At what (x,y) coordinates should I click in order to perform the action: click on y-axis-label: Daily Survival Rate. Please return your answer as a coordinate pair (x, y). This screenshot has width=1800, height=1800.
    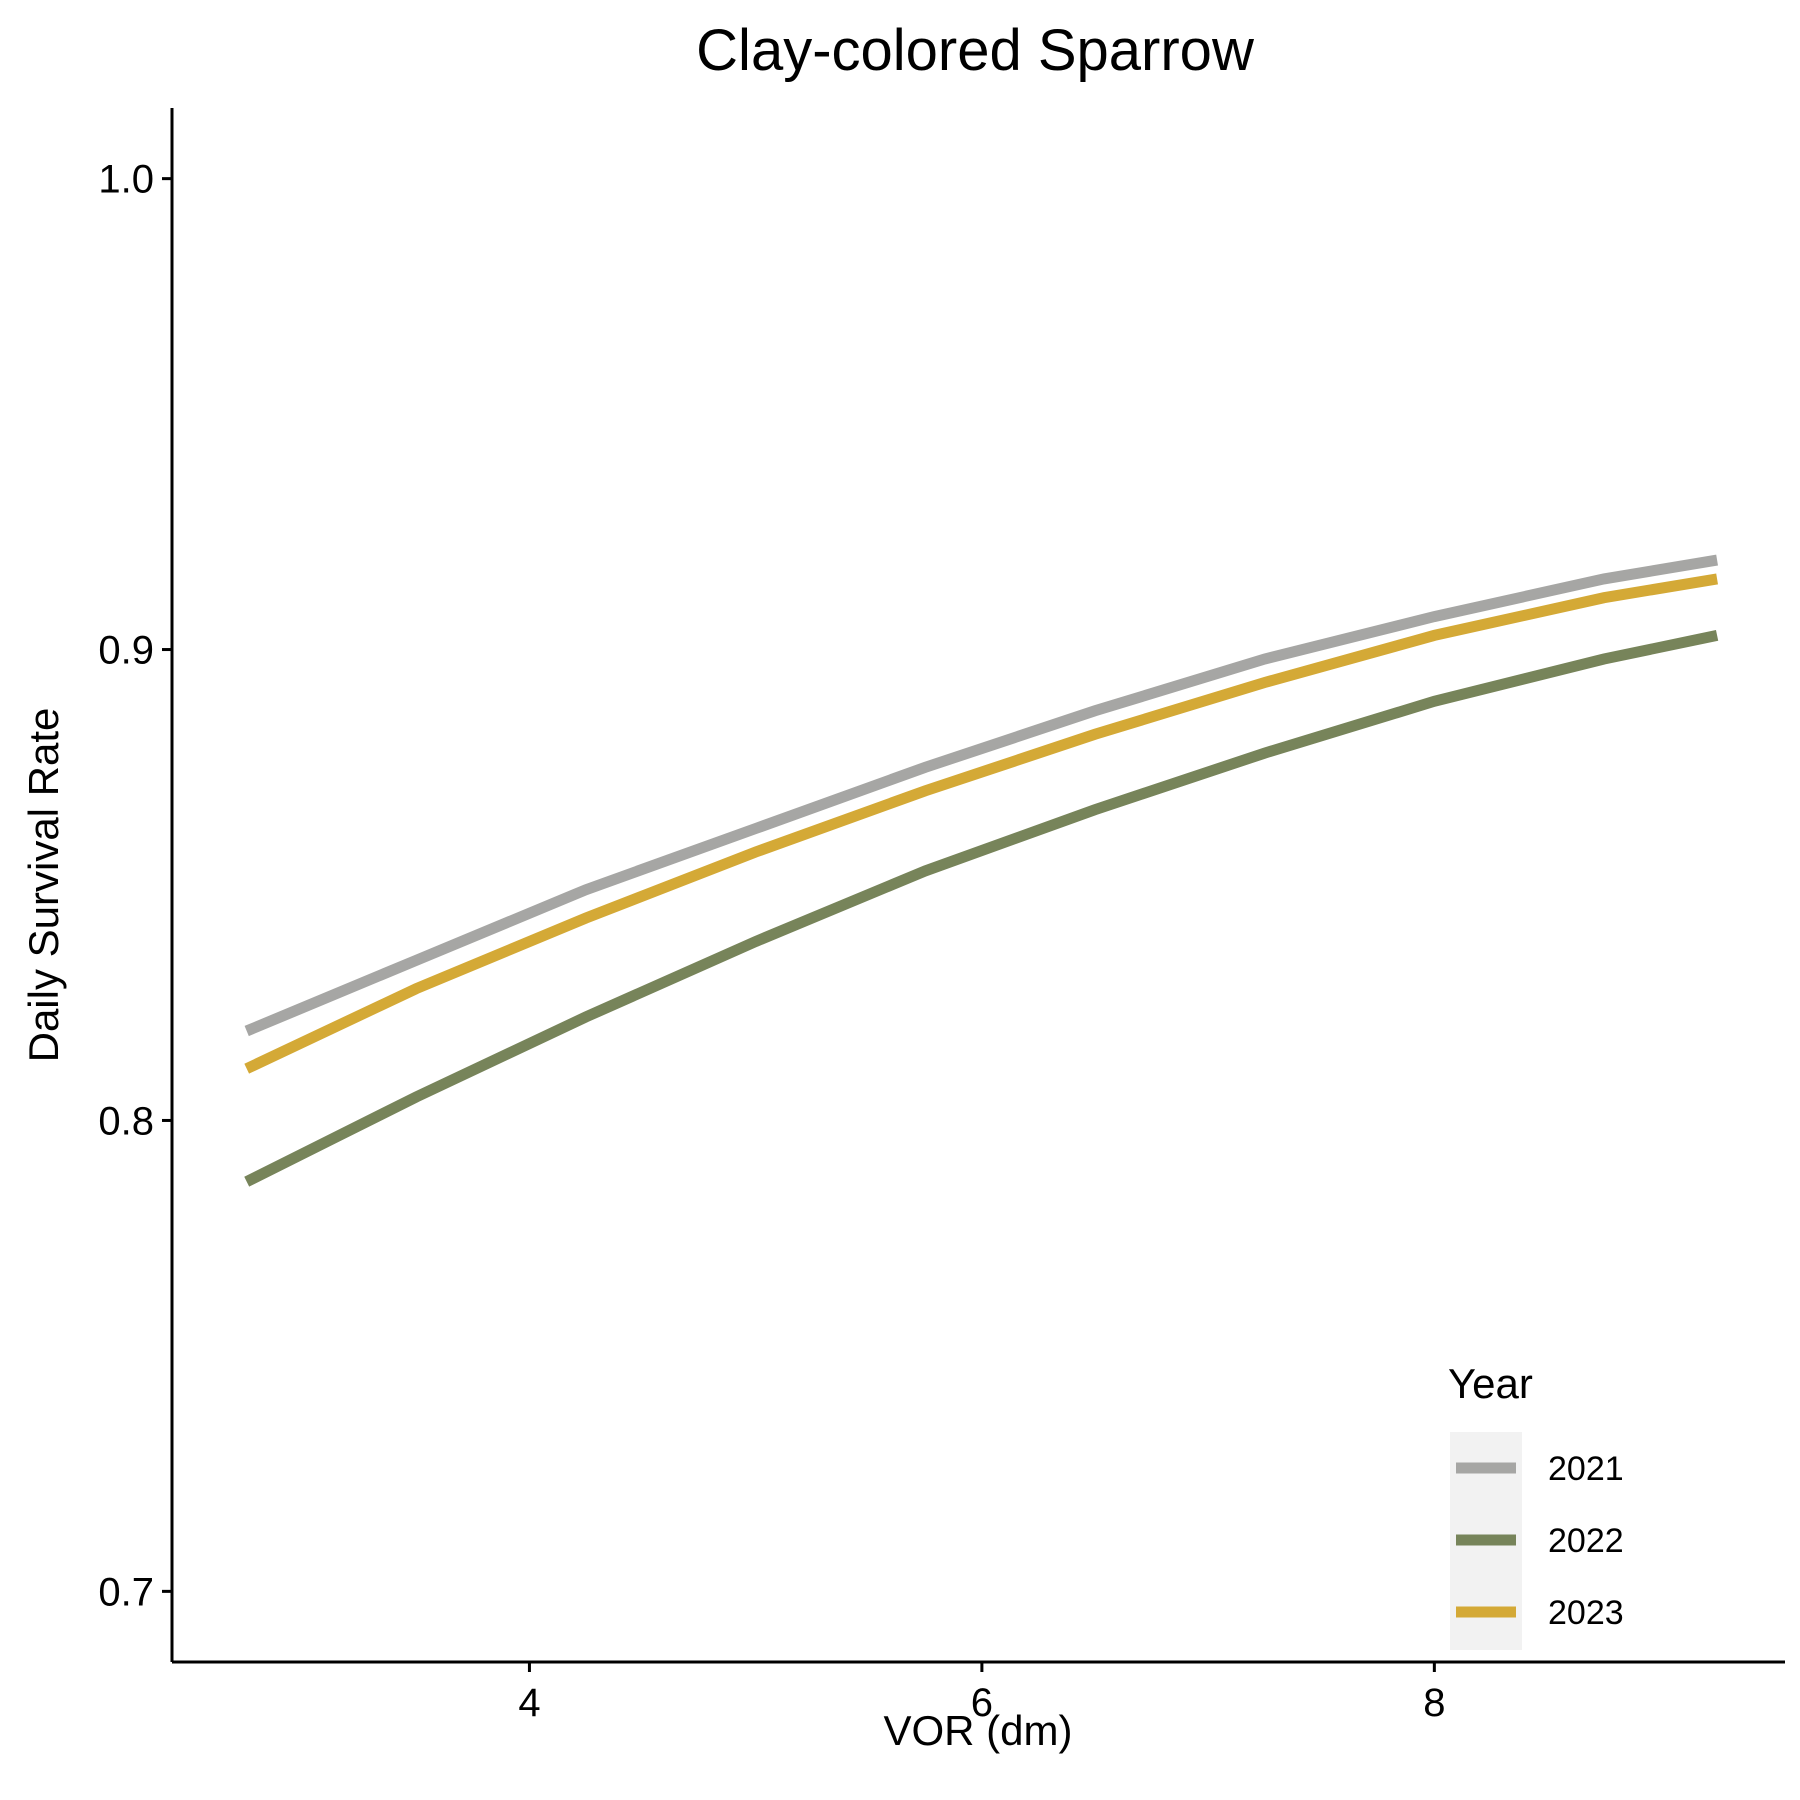
    Looking at the image, I should click on (43, 885).